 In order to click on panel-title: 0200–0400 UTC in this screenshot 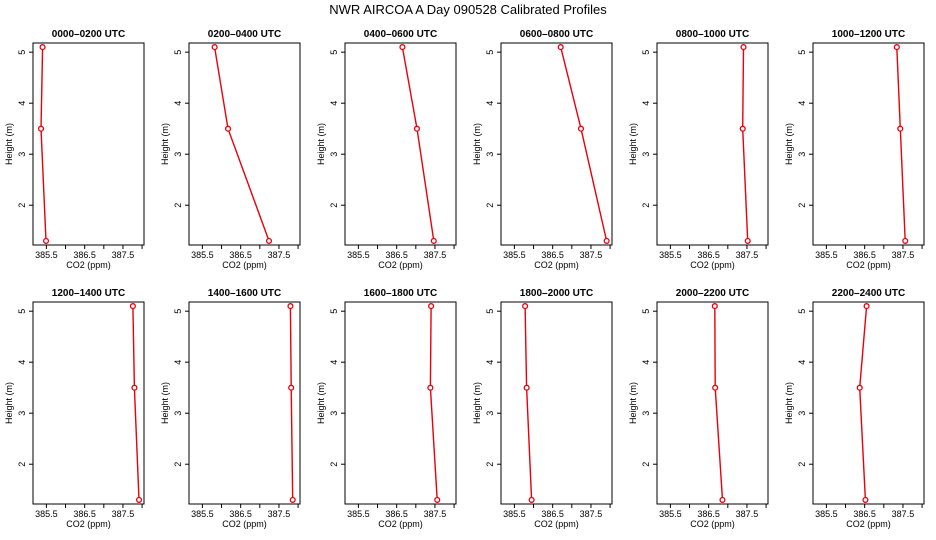, I will do `click(244, 34)`.